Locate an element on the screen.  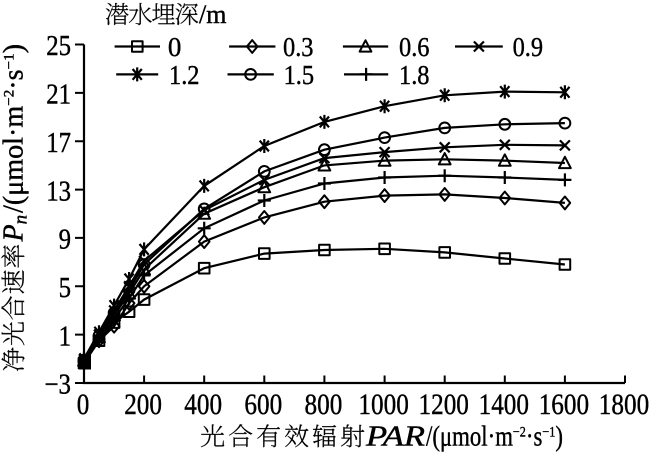
svg-text: 0.3 is located at coordinates (298, 47).